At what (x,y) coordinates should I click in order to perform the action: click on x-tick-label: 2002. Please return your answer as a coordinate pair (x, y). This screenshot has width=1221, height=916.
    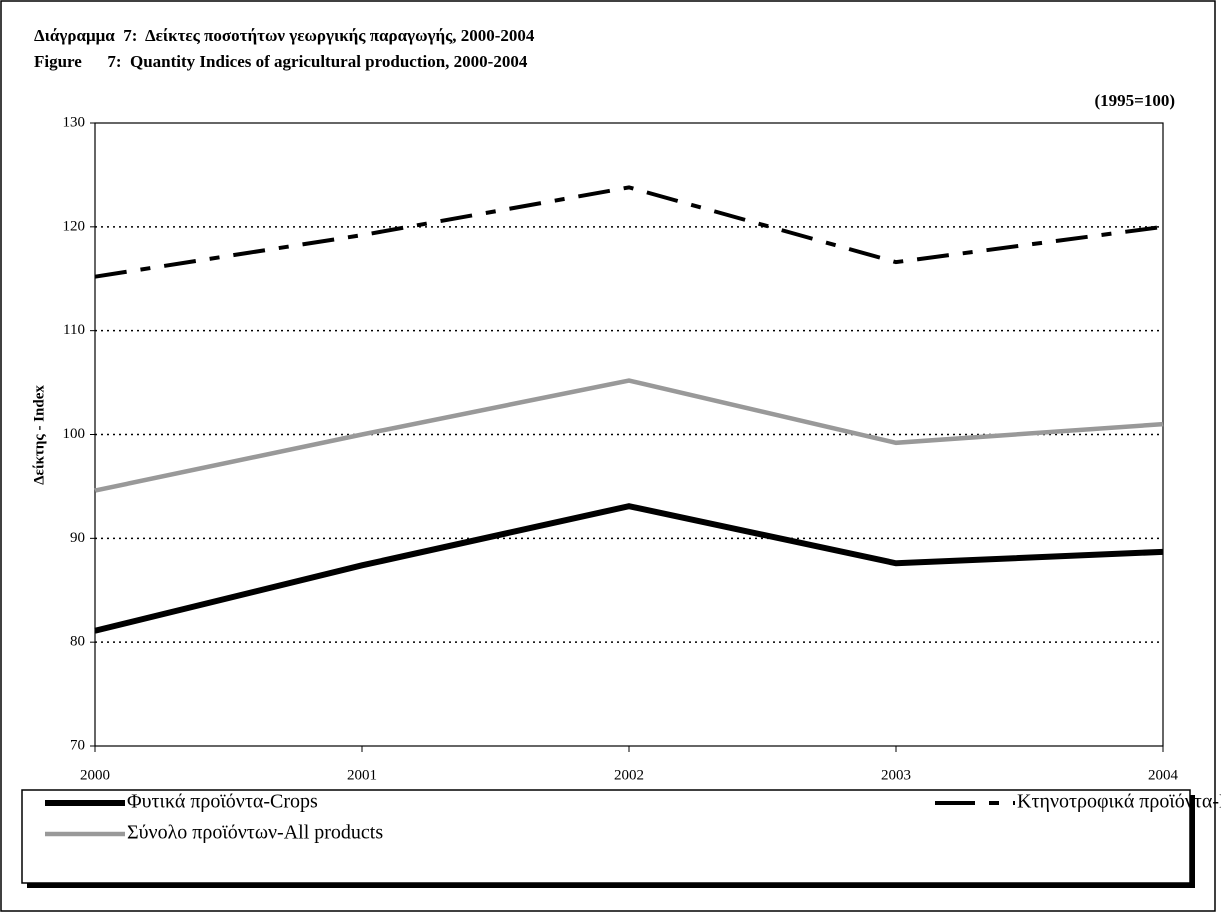
    Looking at the image, I should click on (629, 775).